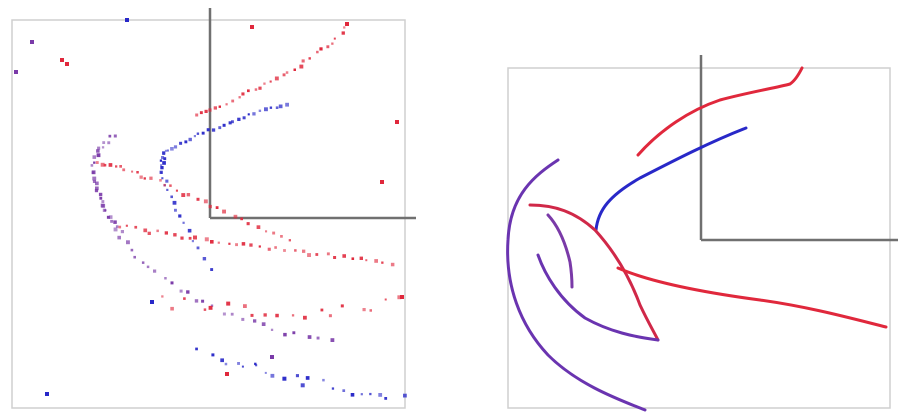 This screenshot has height=415, width=898. Describe the element at coordinates (560, 251) in the screenshot. I see `purple-track-inner` at that location.